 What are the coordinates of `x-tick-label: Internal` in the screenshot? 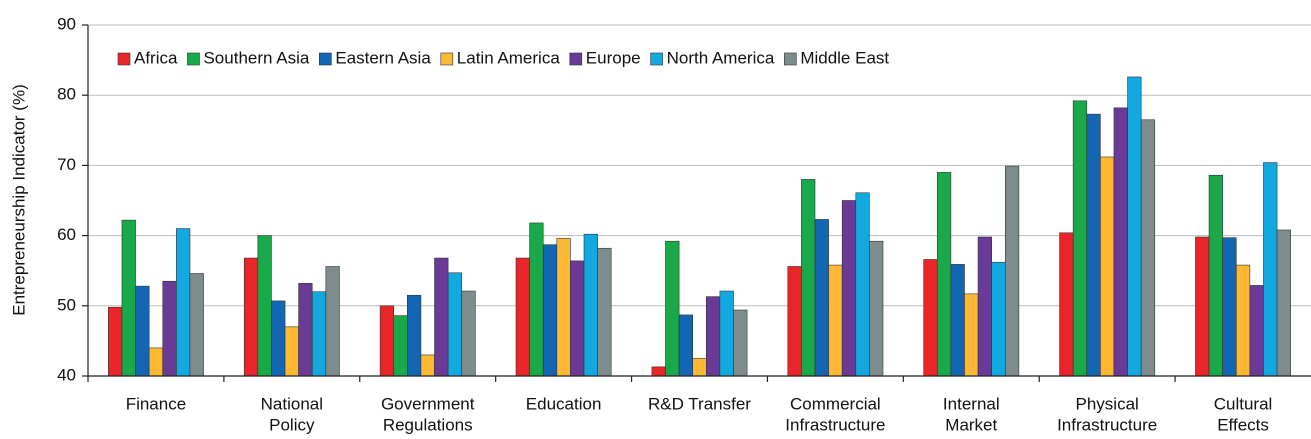 It's located at (971, 403).